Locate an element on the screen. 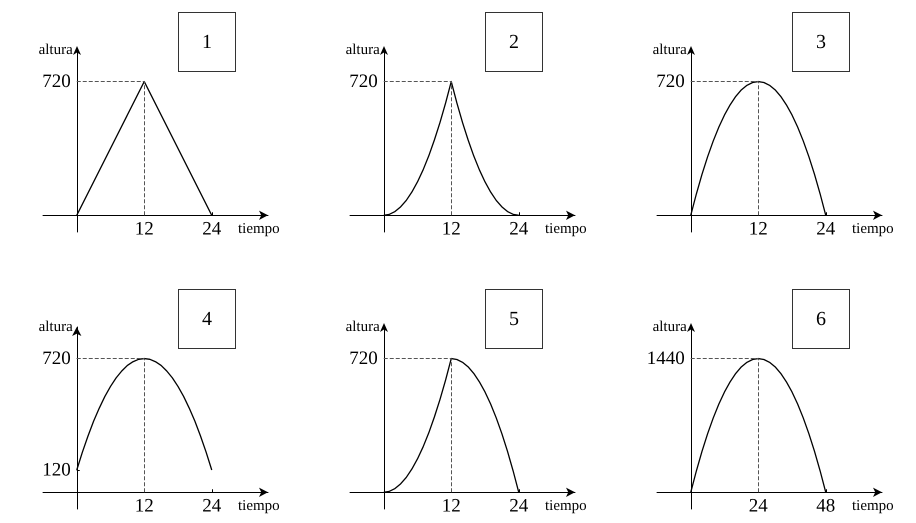 The width and height of the screenshot is (916, 523). y-tick-label: 120 is located at coordinates (56, 470).